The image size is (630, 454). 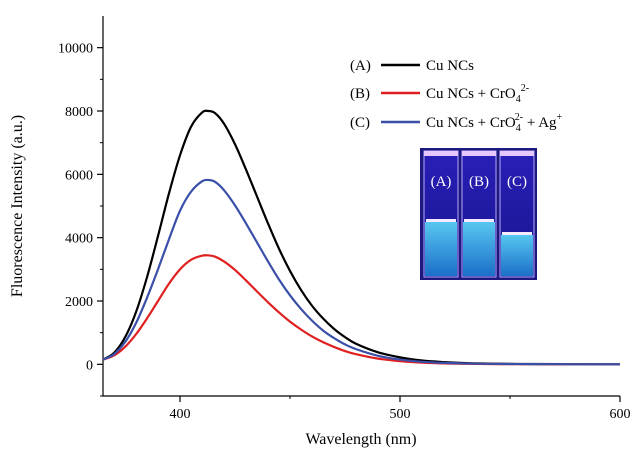 I want to click on legend-label-b-main: Cu NCs + CrO, so click(x=471, y=94).